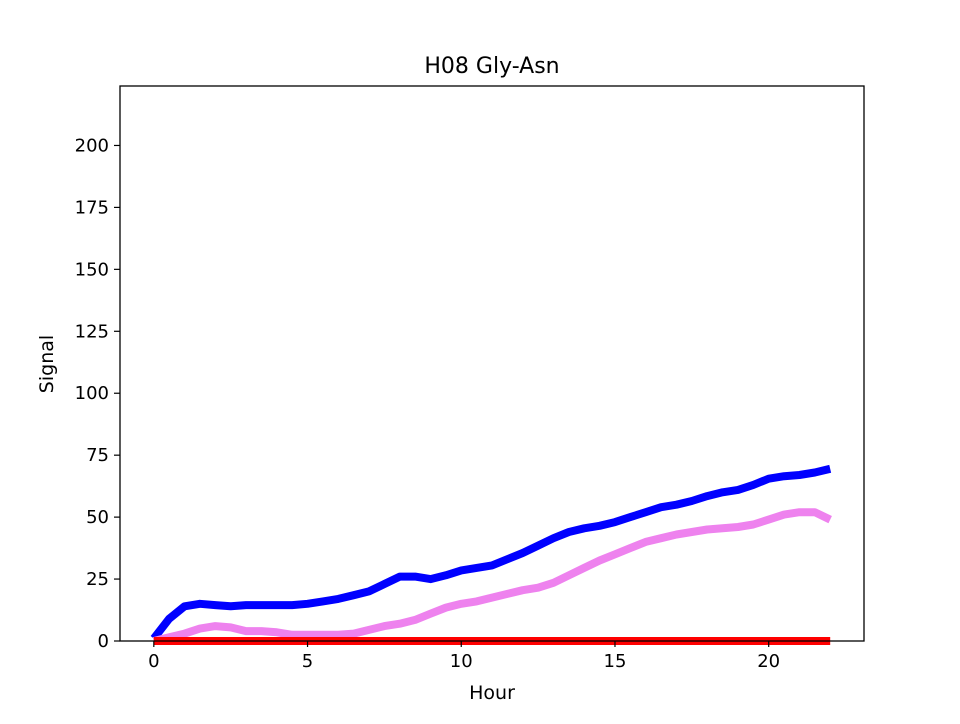 Image resolution: width=960 pixels, height=724 pixels. Describe the element at coordinates (97, 579) in the screenshot. I see `y-tick-label: 25` at that location.